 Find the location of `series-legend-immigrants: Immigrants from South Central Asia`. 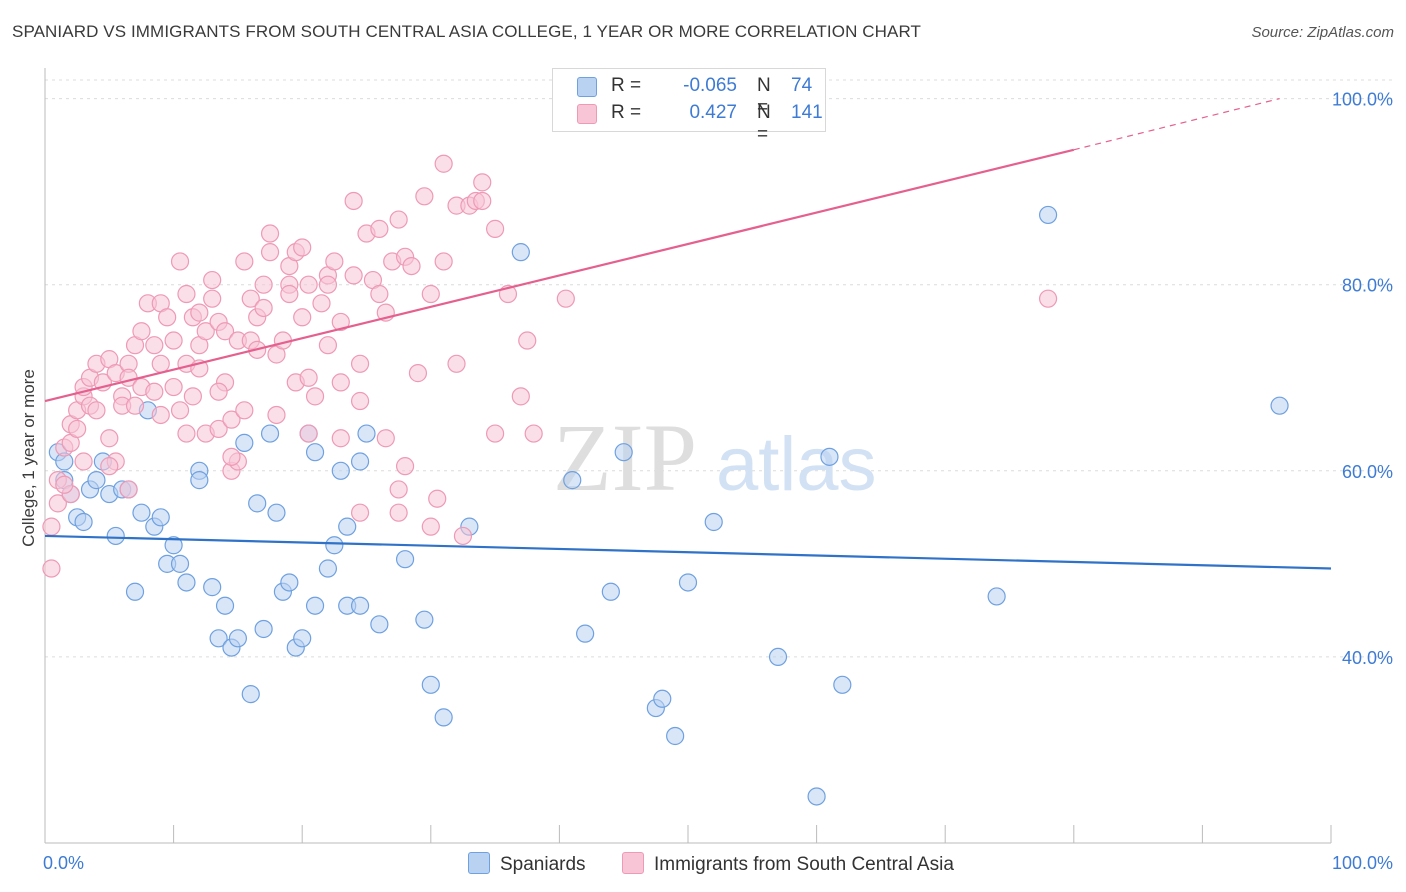

series-legend-immigrants: Immigrants from South Central Asia is located at coordinates (788, 864).